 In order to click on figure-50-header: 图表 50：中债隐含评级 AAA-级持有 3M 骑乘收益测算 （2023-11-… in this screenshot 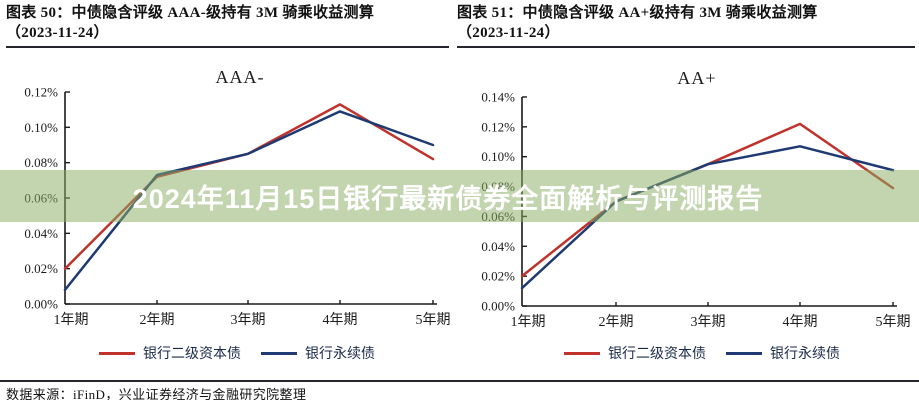, I will do `click(227, 25)`.